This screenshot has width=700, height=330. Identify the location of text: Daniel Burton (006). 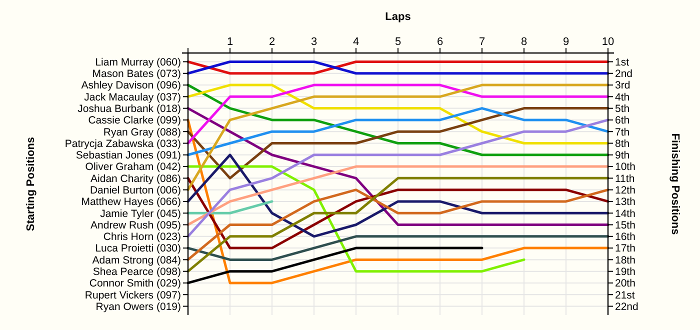
(135, 190).